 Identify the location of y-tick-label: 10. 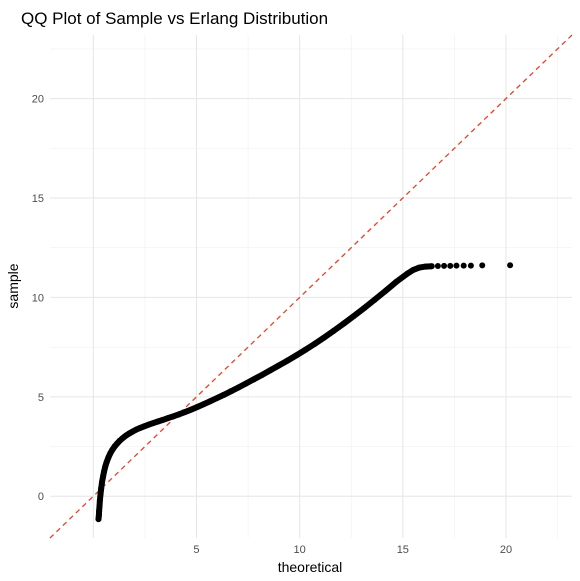
(38, 298).